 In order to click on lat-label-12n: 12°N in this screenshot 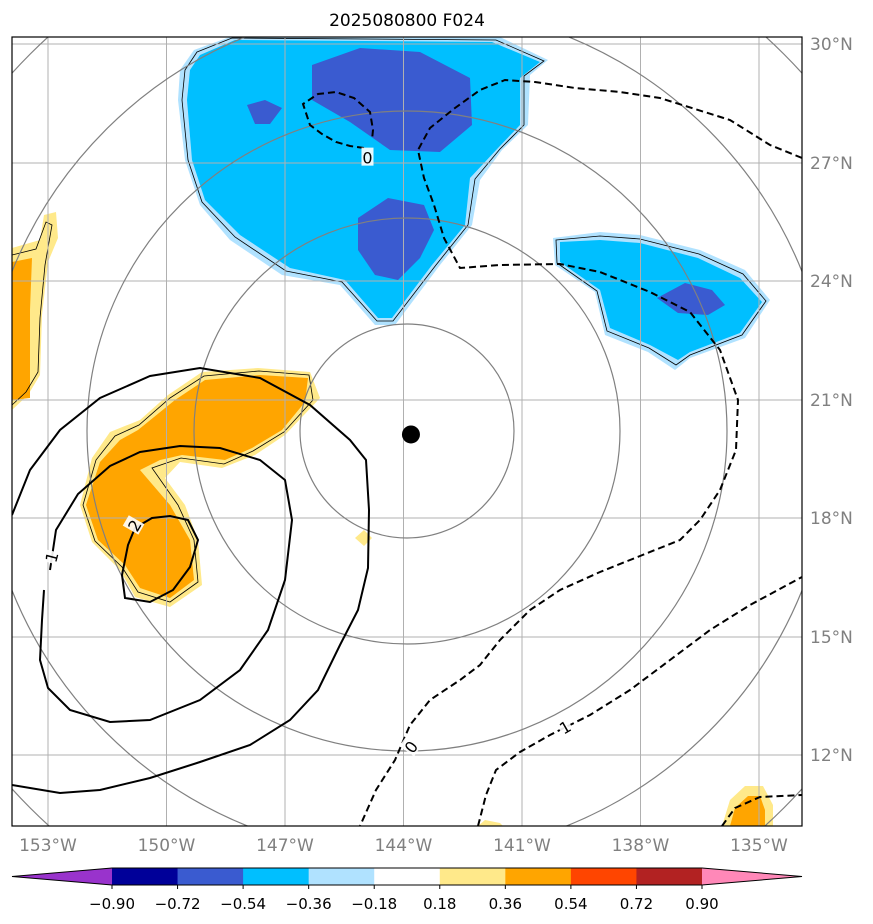, I will do `click(831, 756)`.